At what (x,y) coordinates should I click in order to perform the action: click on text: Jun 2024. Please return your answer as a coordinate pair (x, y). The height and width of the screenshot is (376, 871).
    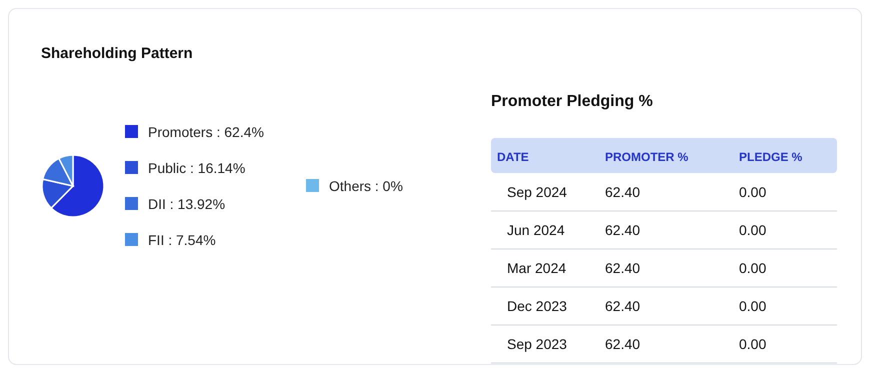
    Looking at the image, I should click on (536, 230).